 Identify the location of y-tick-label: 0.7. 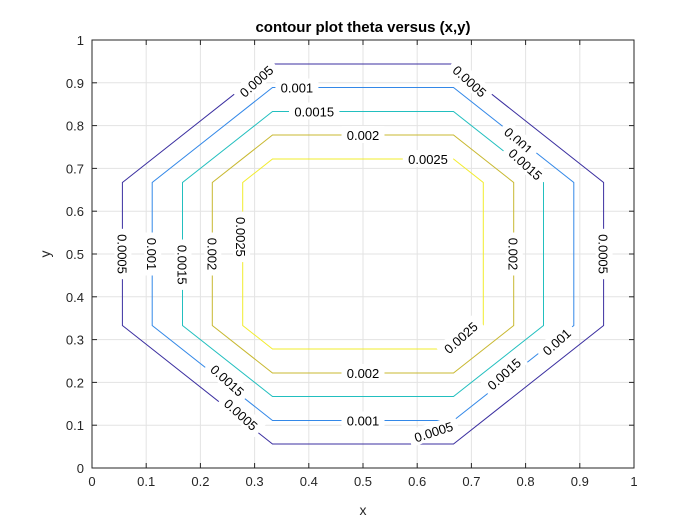
(75, 168).